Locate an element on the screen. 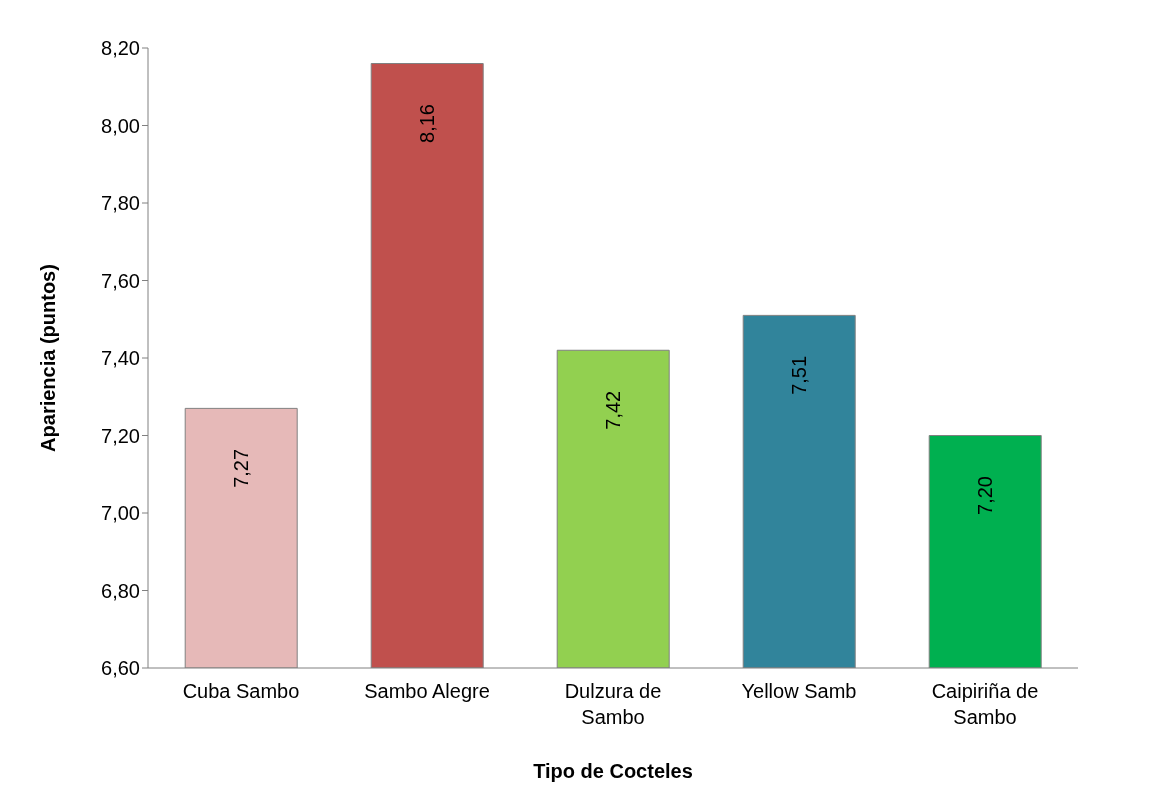 The height and width of the screenshot is (806, 1152). y-tick-label: 6,80 is located at coordinates (120, 590).